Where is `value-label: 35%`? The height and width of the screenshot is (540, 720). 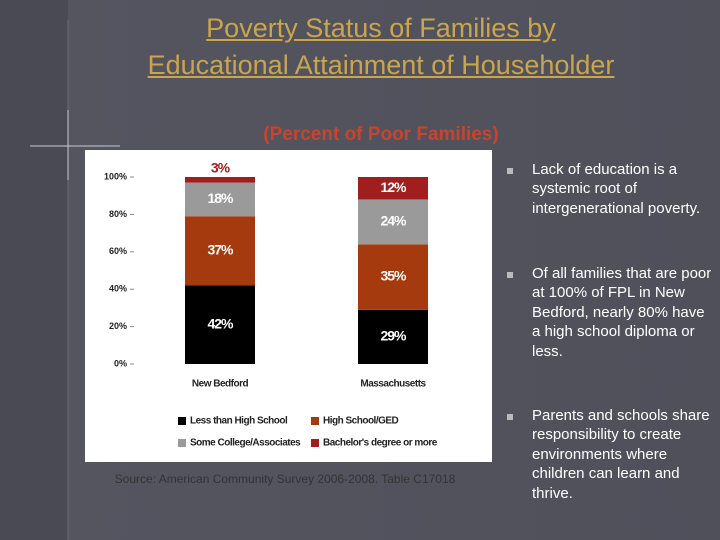
value-label: 35% is located at coordinates (393, 276).